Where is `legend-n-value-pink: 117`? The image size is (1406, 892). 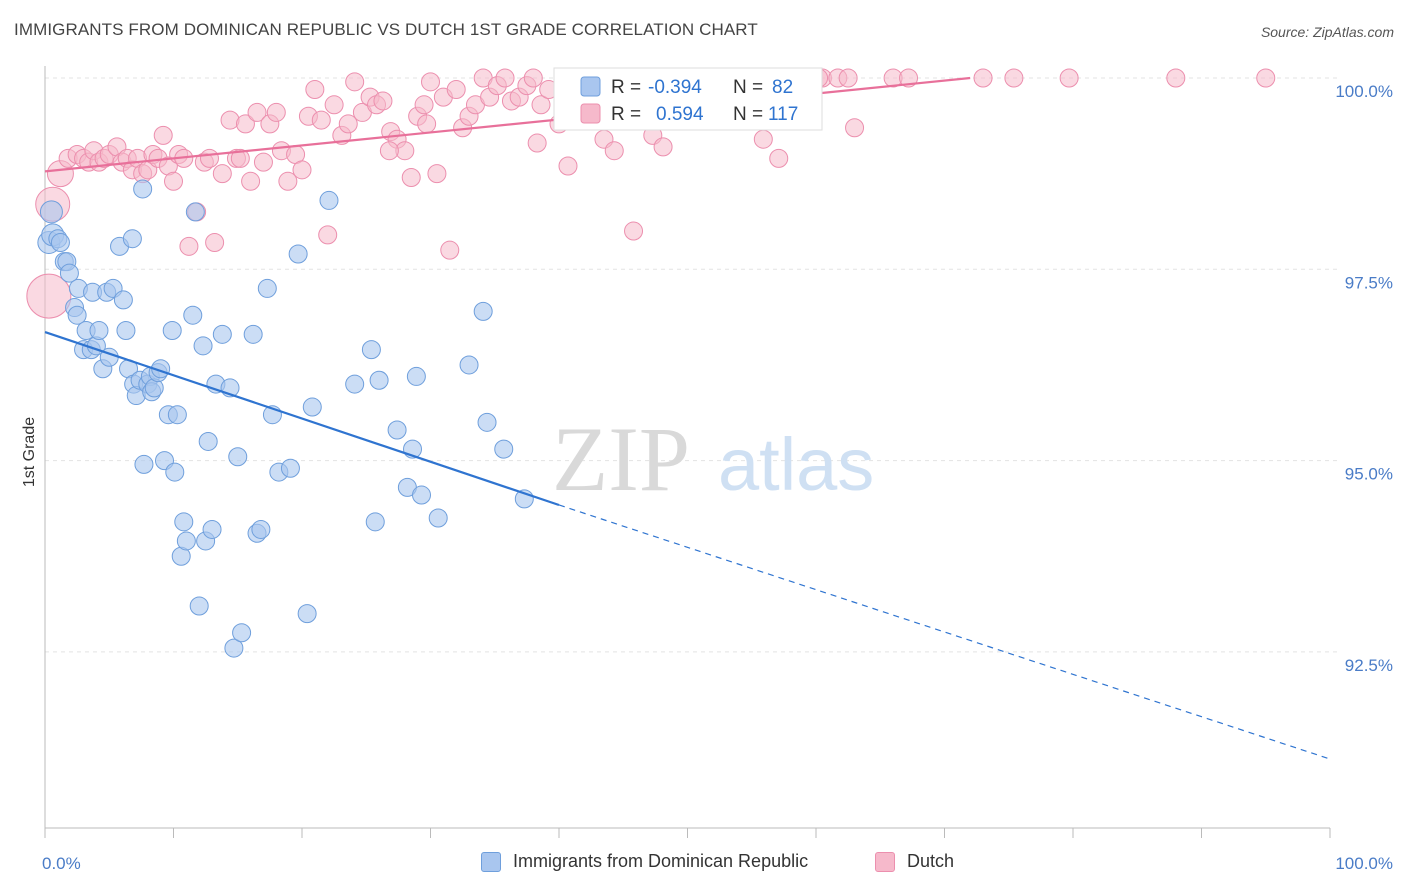
legend-n-value-pink: 117 is located at coordinates (783, 114).